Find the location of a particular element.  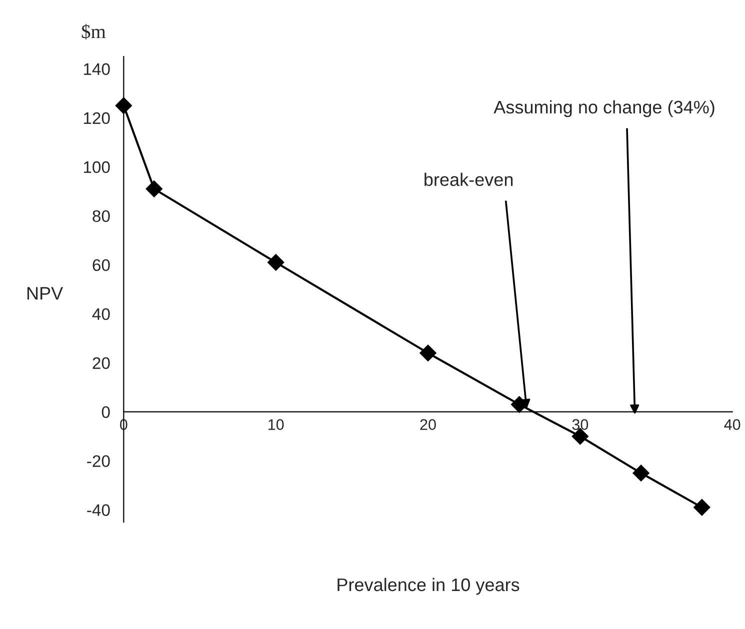

x-axis-title: Prevalence in 10 years is located at coordinates (429, 586).